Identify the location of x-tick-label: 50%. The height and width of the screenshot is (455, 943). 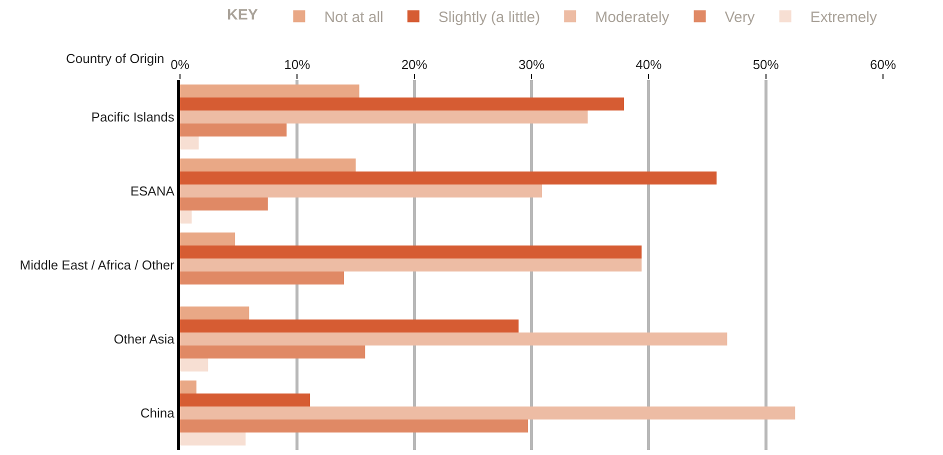
(766, 64).